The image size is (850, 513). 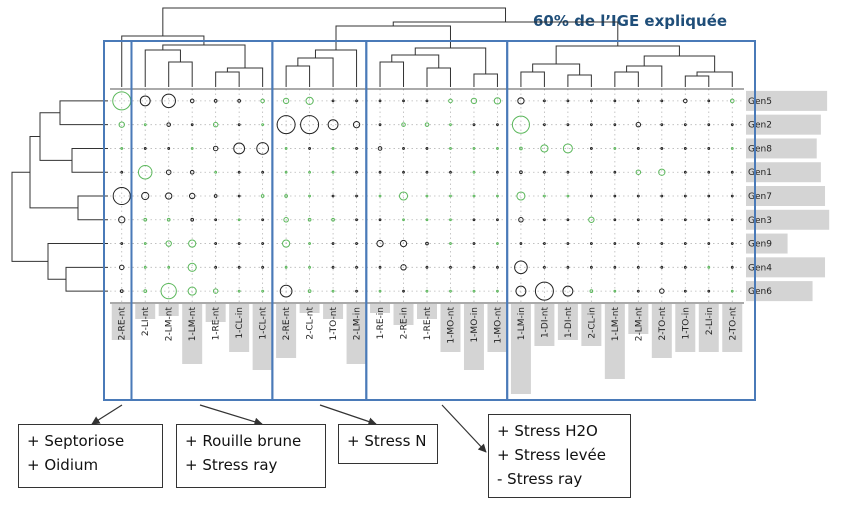 I want to click on environment-label: 2-RE-nt, so click(x=287, y=324).